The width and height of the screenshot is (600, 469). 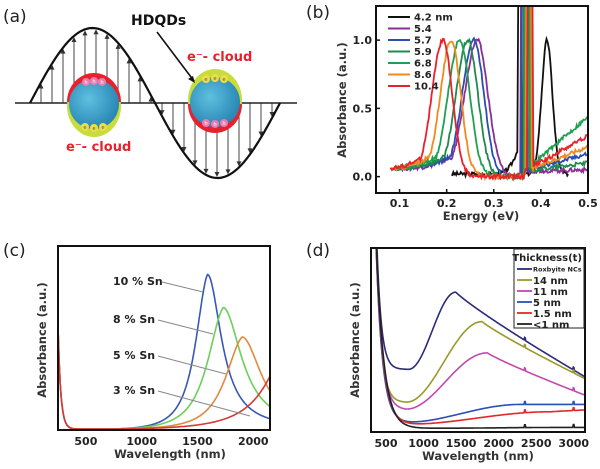 I want to click on chart-b-ticks, so click(x=482, y=116).